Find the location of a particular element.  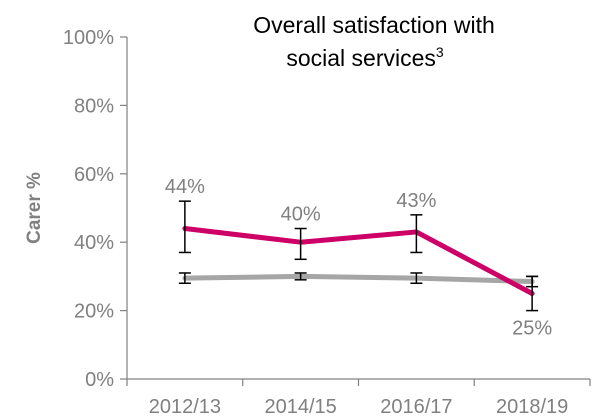

chart-title-superscript: 3 is located at coordinates (440, 52).